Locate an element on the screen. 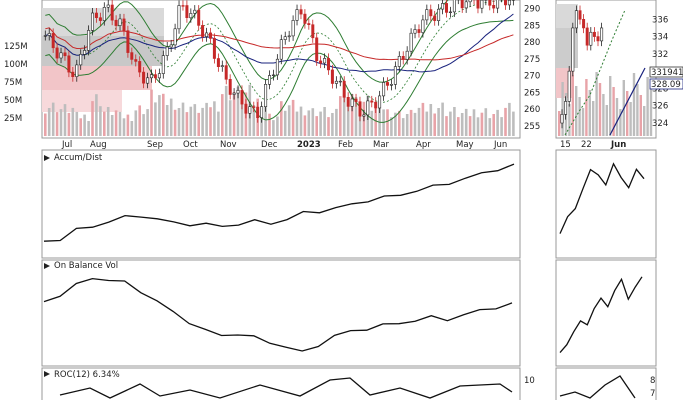  inset-price-label-2: 328.09 is located at coordinates (666, 85).